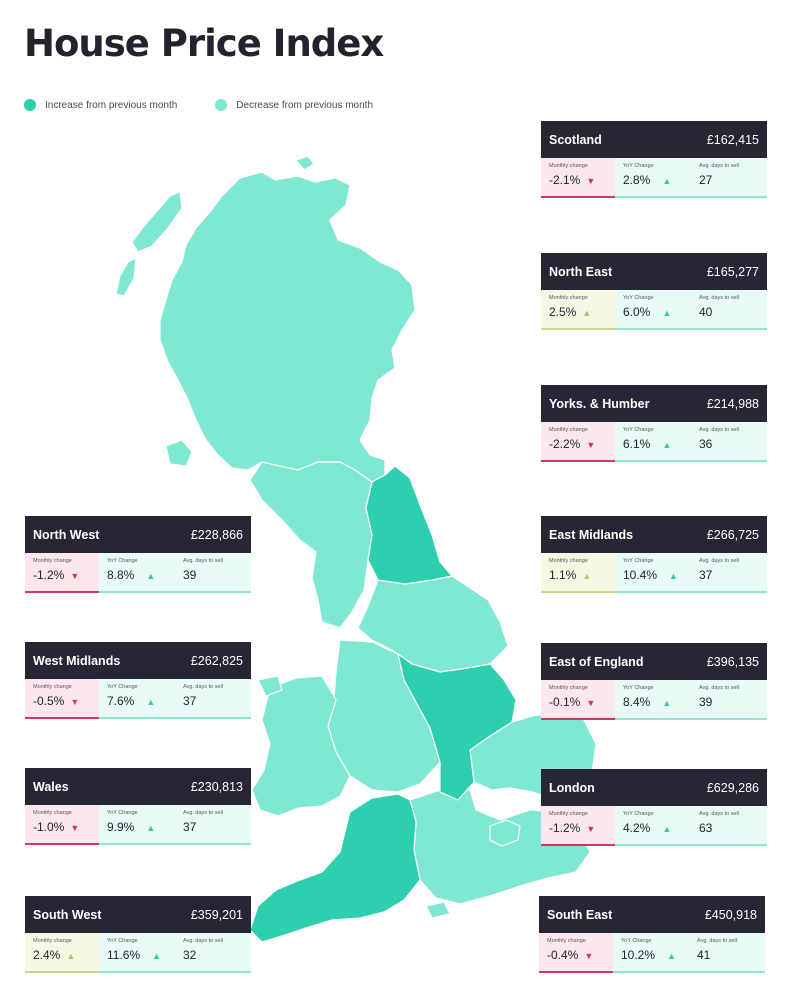 The height and width of the screenshot is (1000, 790). I want to click on region-east-midlands, so click(457, 727).